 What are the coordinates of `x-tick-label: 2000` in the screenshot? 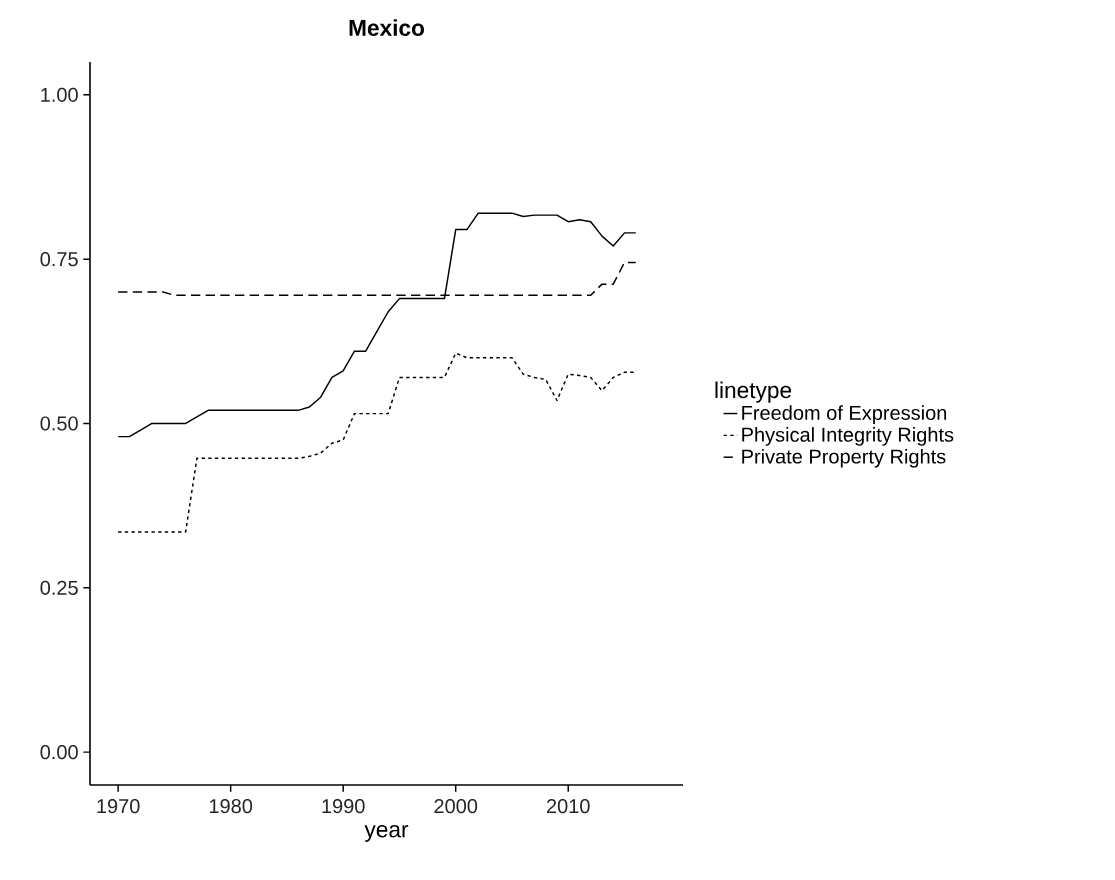 It's located at (456, 806).